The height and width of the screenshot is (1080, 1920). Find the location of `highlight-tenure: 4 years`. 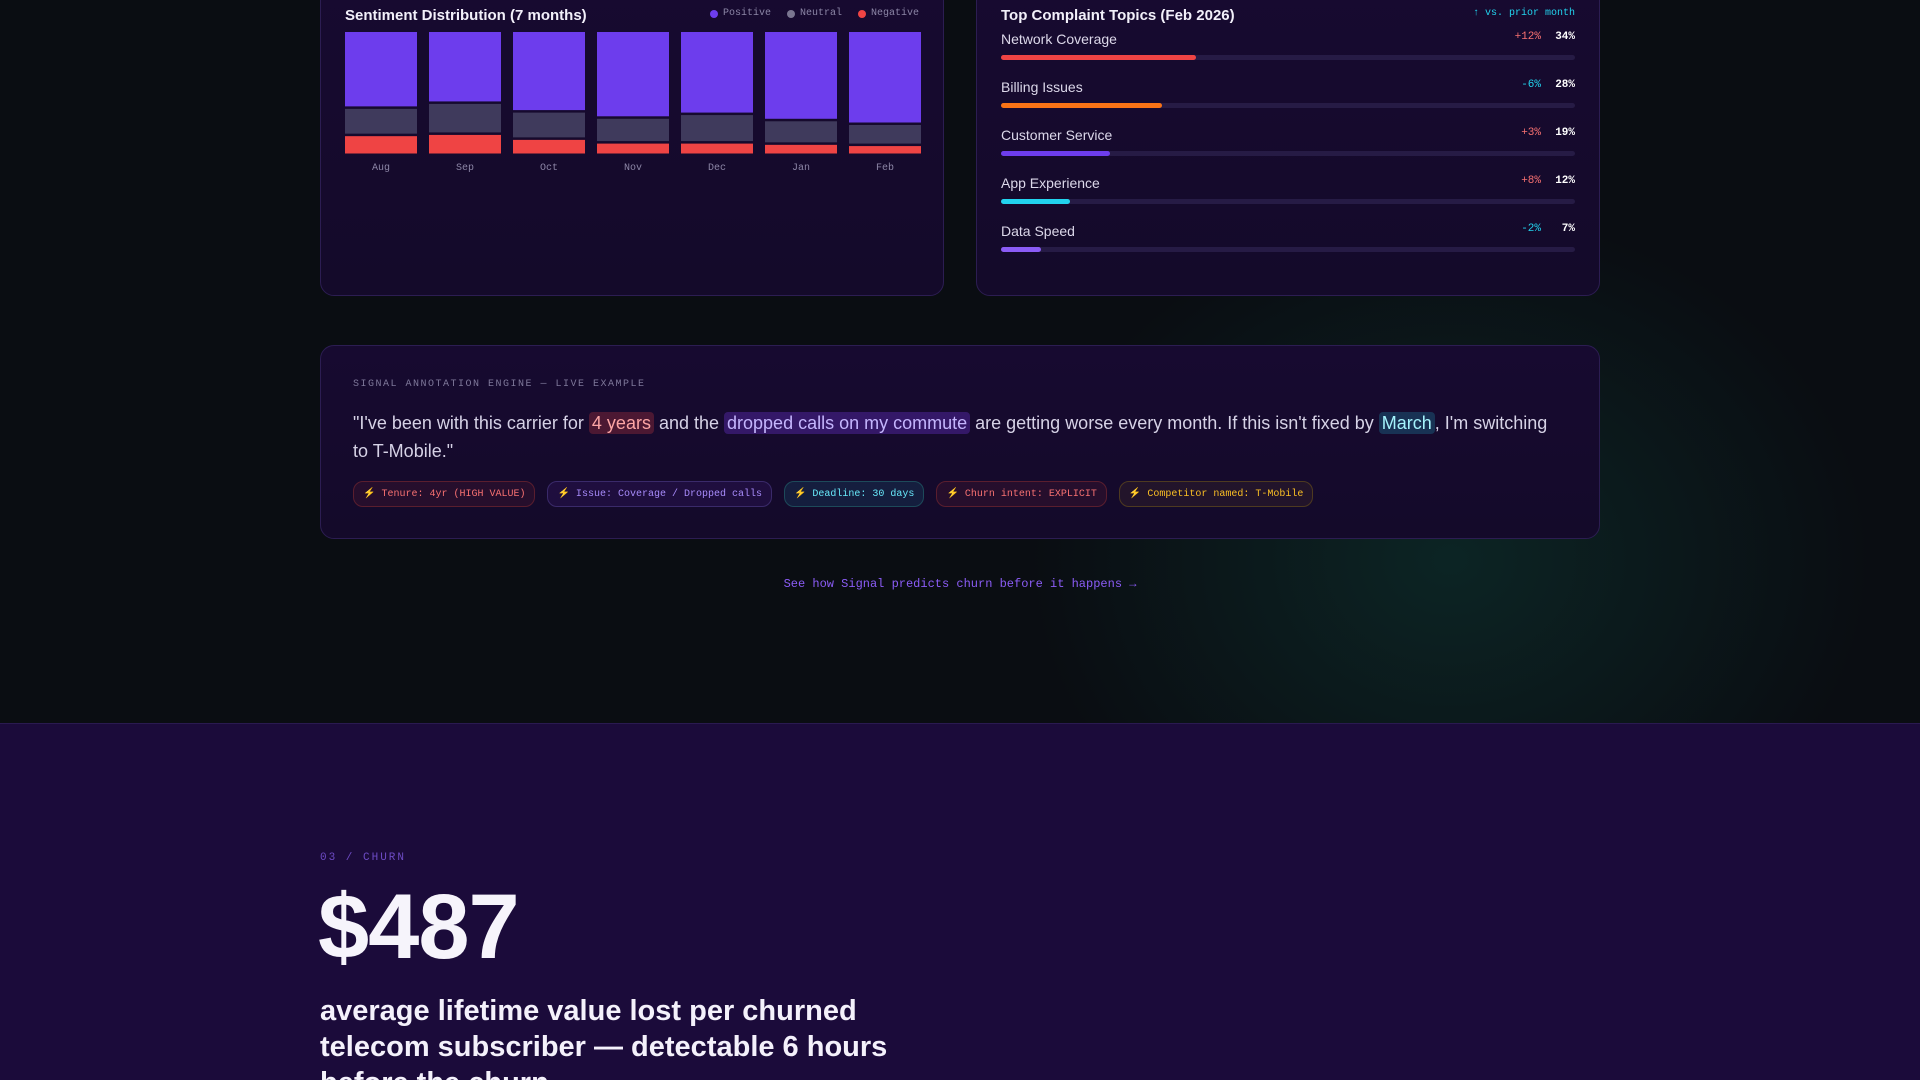

highlight-tenure: 4 years is located at coordinates (621, 423).